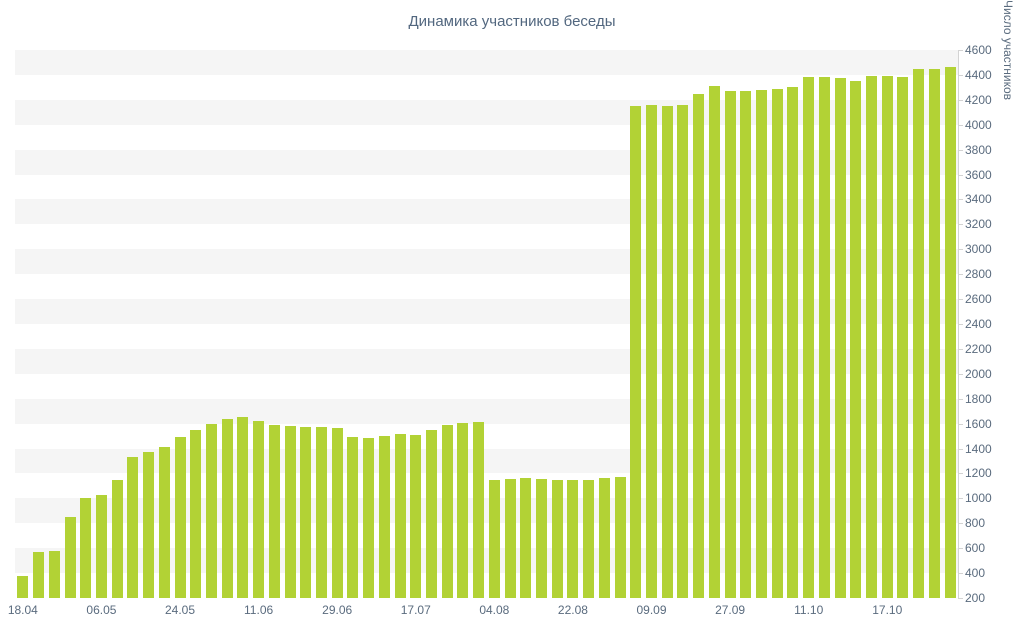 The image size is (1024, 640). What do you see at coordinates (572, 610) in the screenshot?
I see `x-tick-label: 22.08` at bounding box center [572, 610].